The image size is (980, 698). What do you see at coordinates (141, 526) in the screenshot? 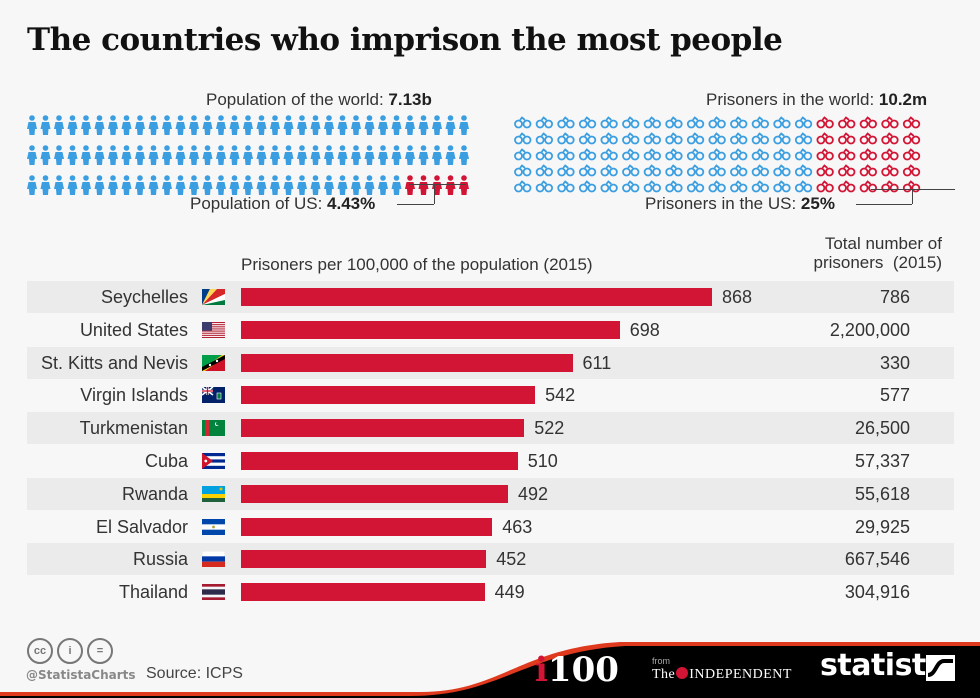
I see `country-label: El Salvador` at bounding box center [141, 526].